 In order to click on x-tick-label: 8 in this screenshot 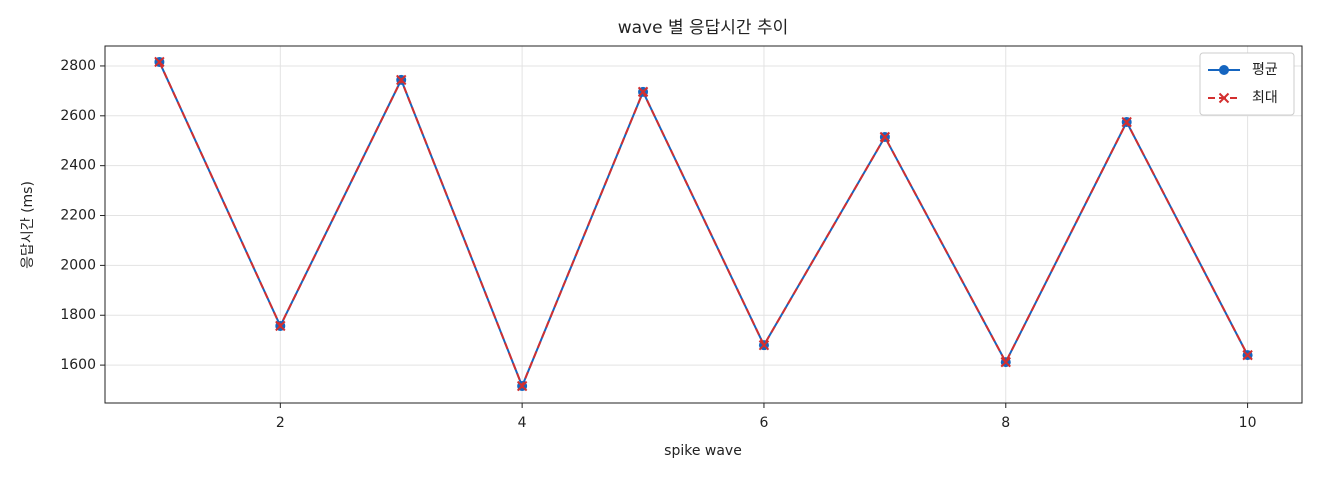, I will do `click(1005, 423)`.